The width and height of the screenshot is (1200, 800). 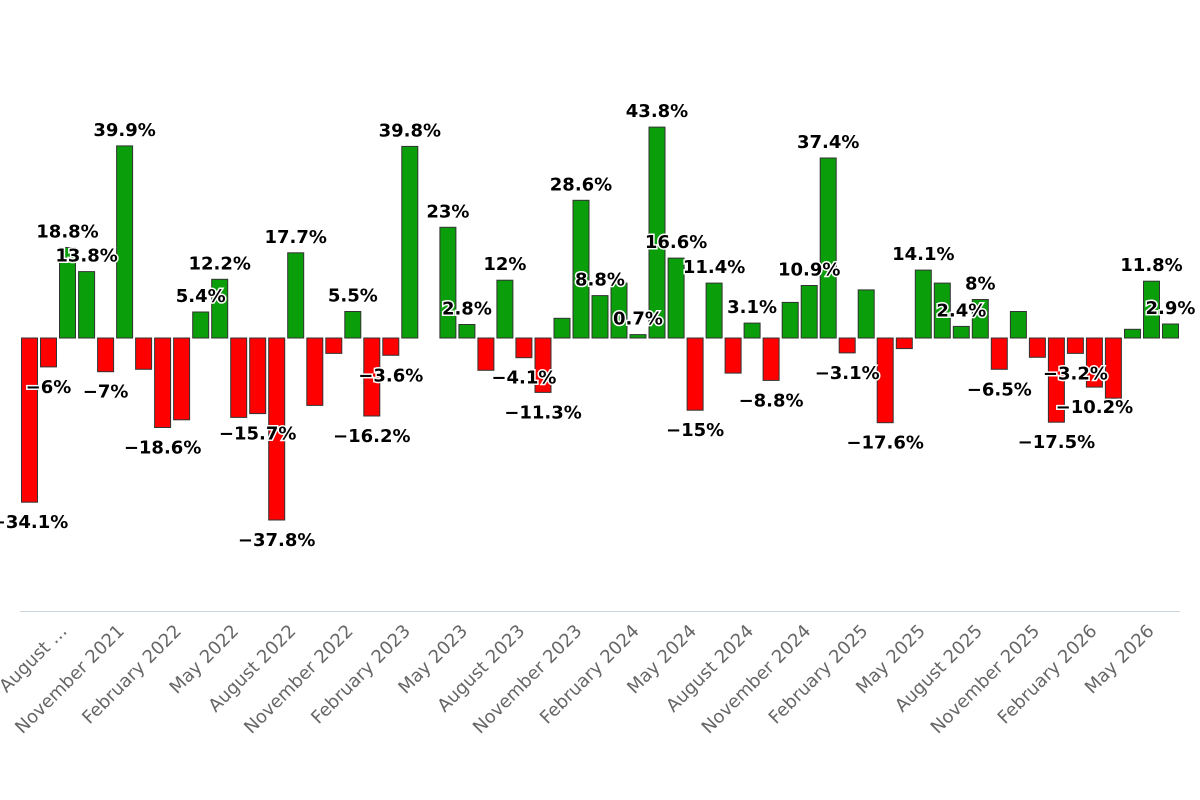 I want to click on data-label-28: −11.3%, so click(x=543, y=412).